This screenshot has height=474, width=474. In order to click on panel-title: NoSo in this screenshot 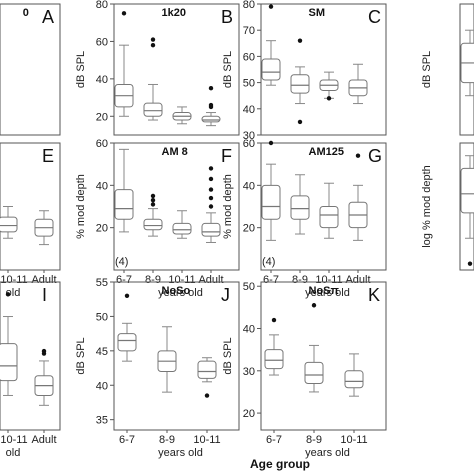, I will do `click(176, 291)`.